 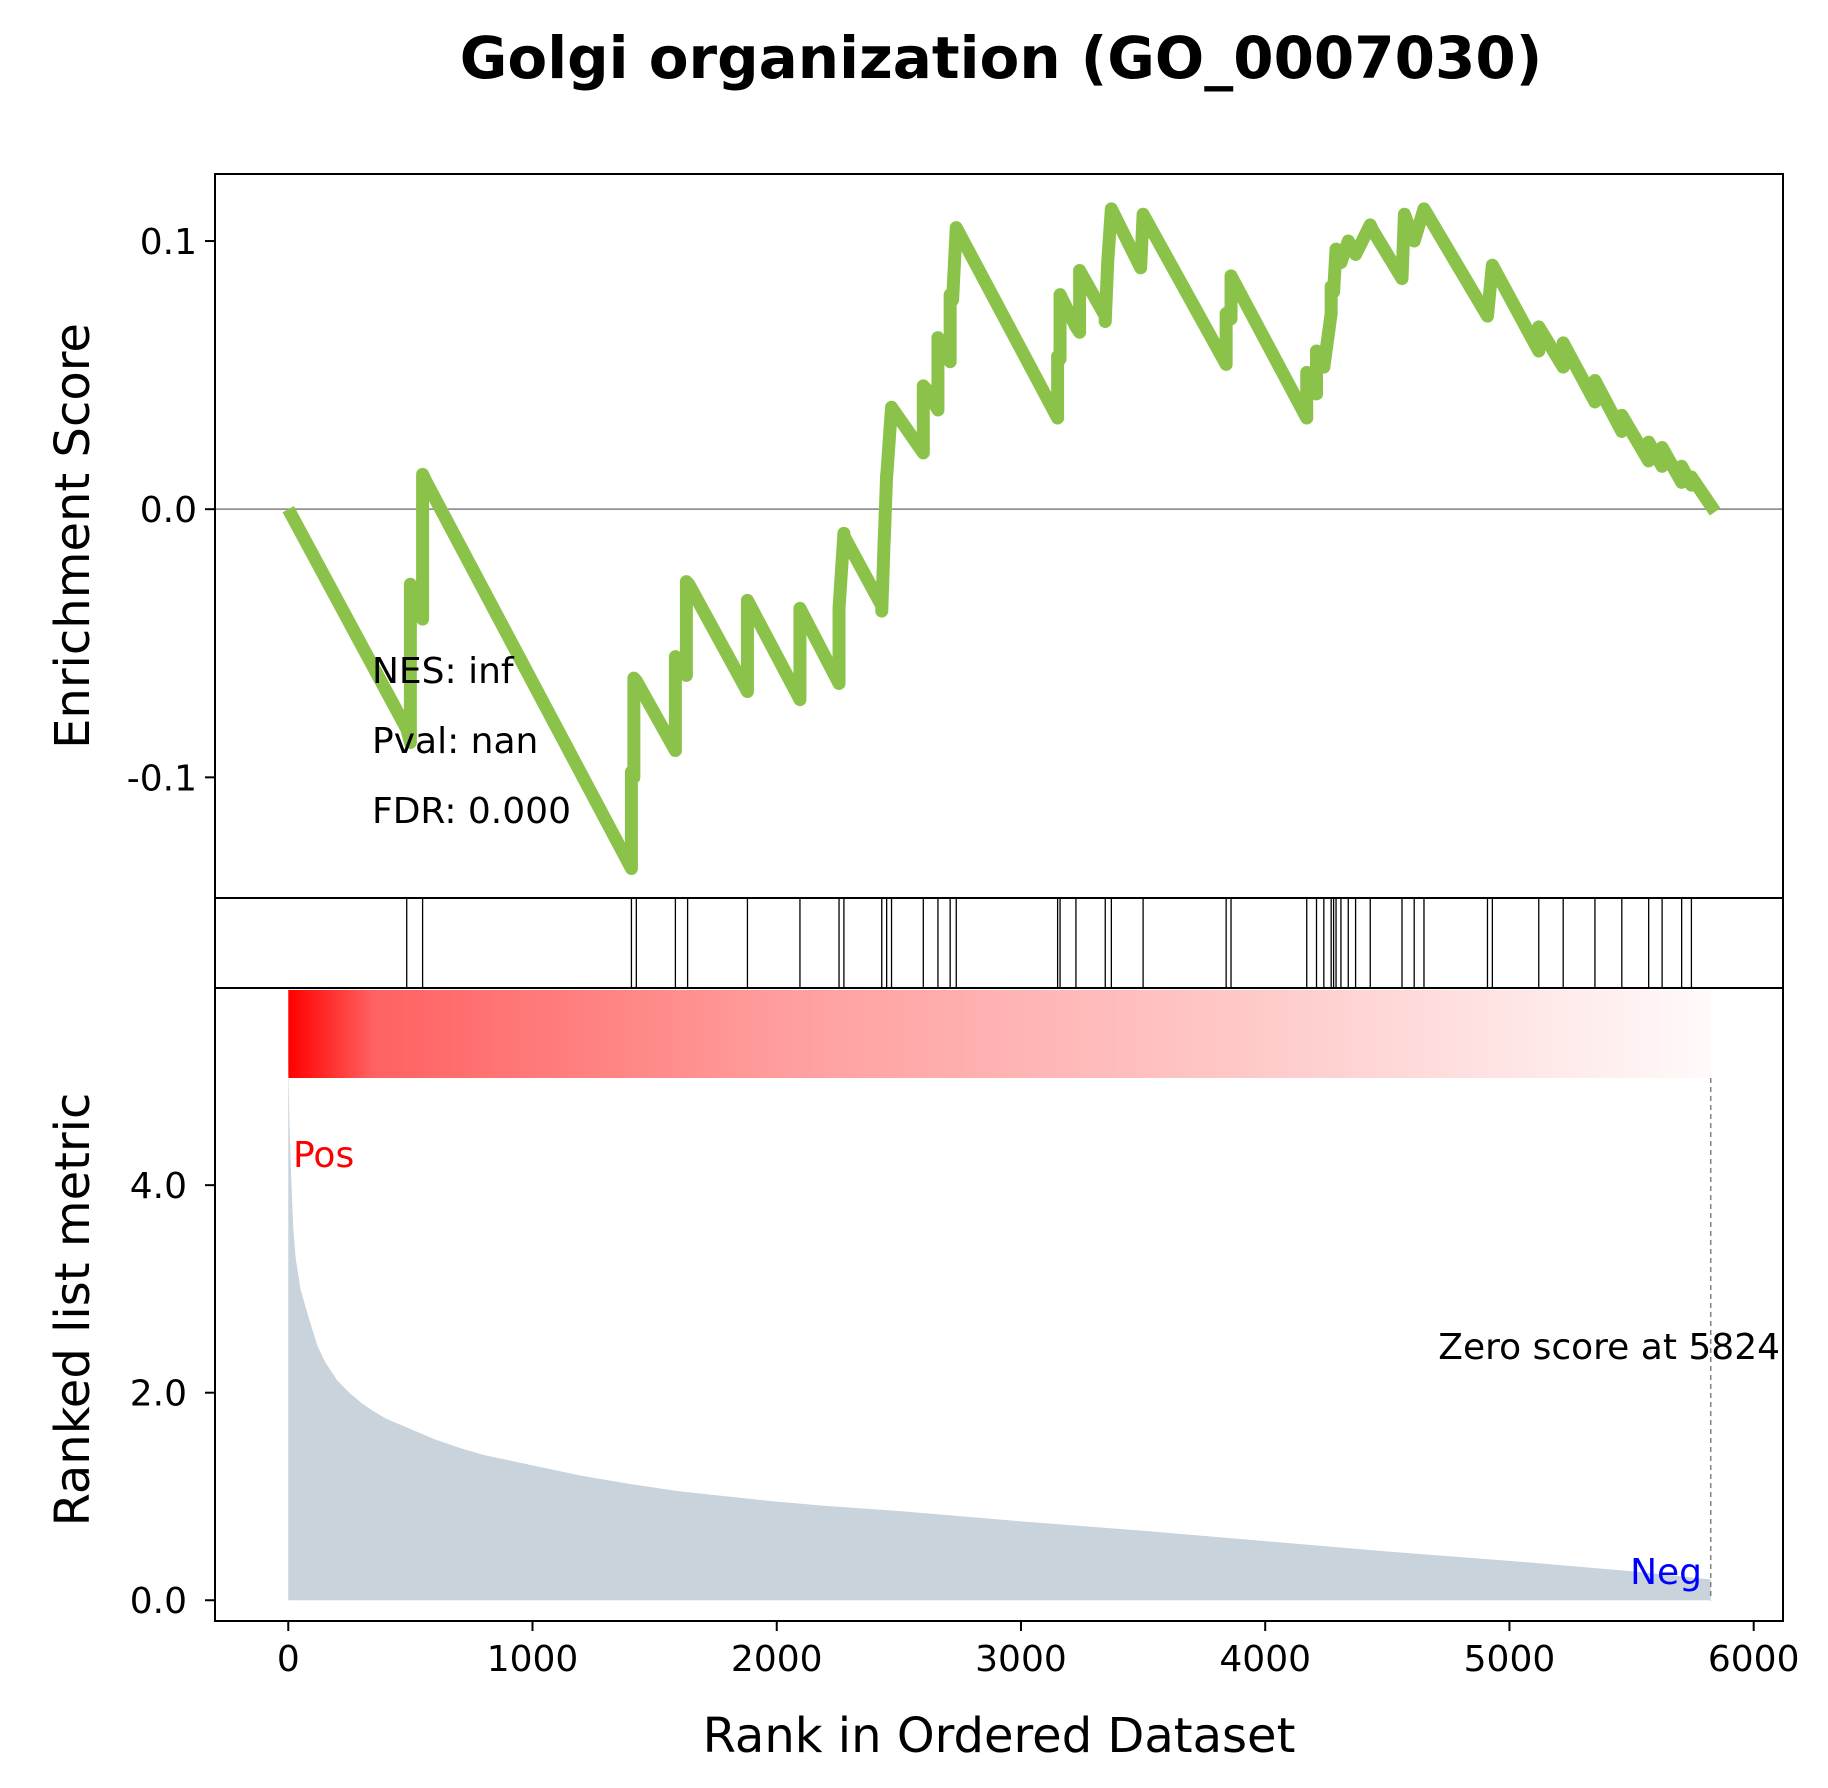 I want to click on x-tick-label: 2000, so click(x=777, y=1659).